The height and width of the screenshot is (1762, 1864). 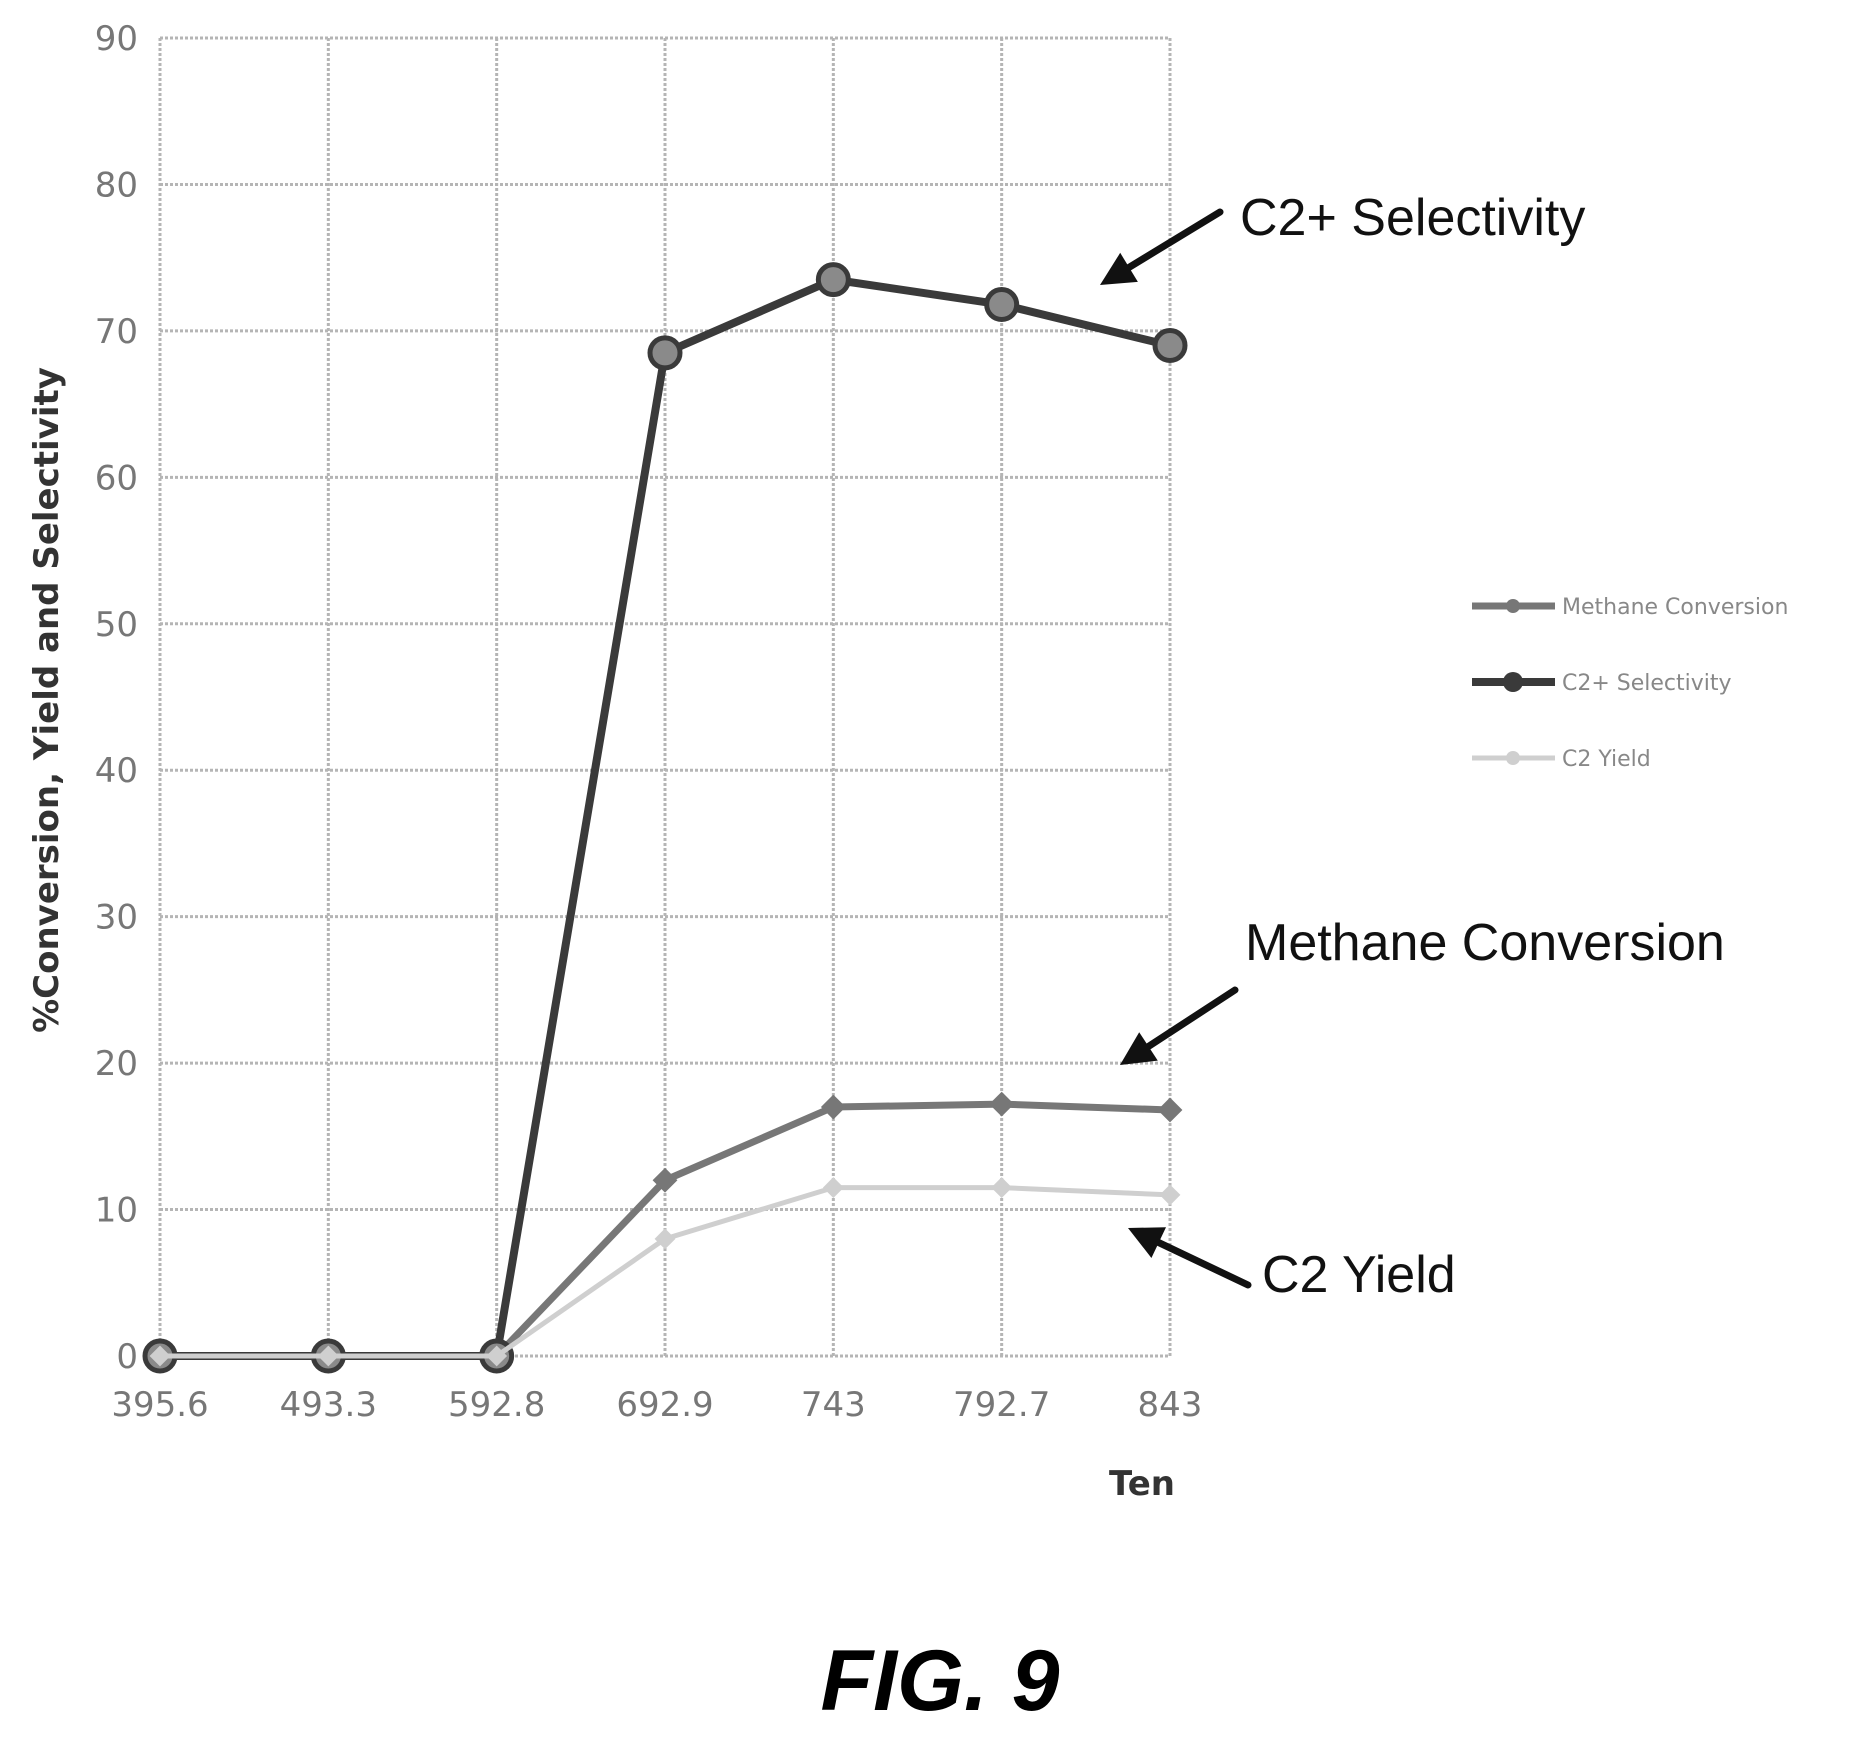 I want to click on y-tick-label: 60, so click(x=116, y=478).